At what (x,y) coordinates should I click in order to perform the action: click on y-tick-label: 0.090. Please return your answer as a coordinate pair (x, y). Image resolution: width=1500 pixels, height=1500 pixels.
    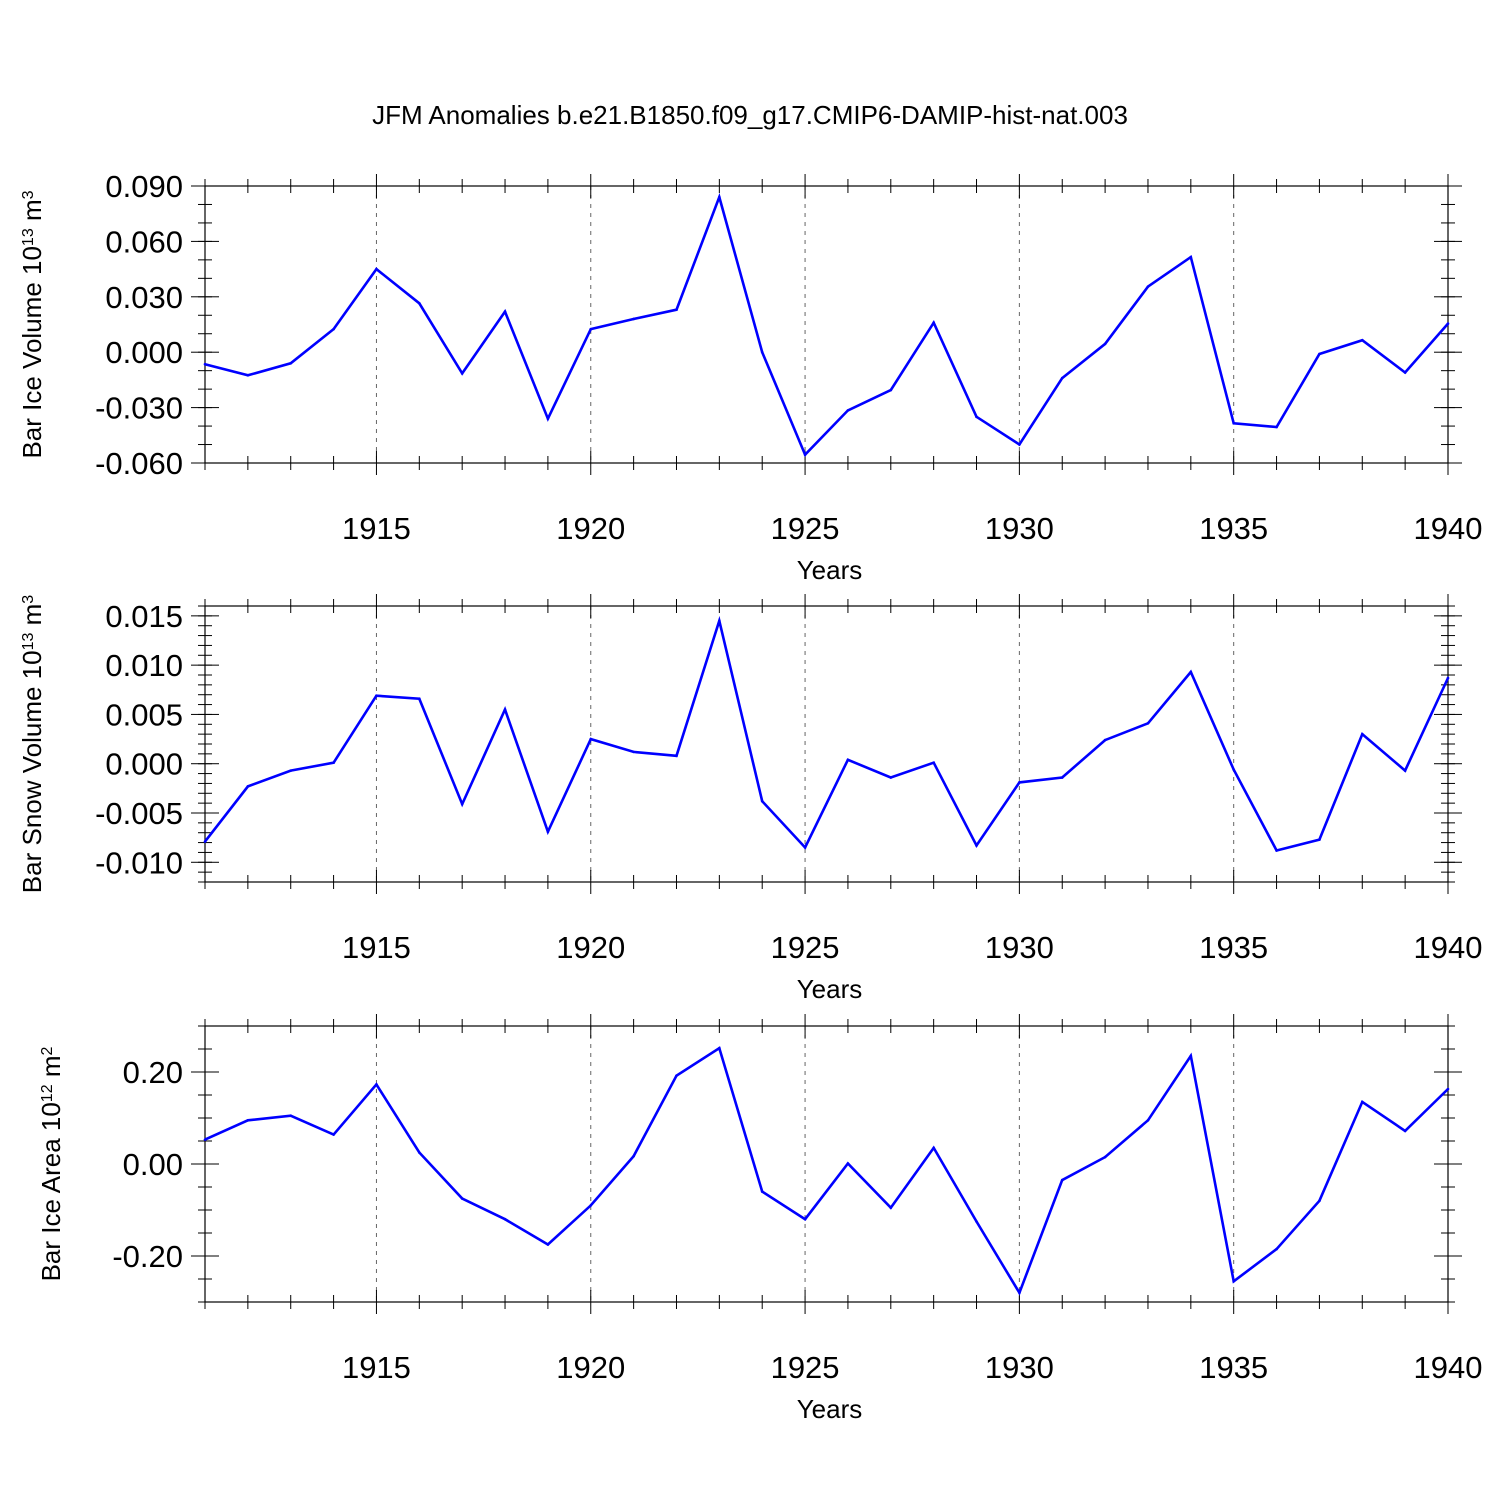
    Looking at the image, I should click on (144, 186).